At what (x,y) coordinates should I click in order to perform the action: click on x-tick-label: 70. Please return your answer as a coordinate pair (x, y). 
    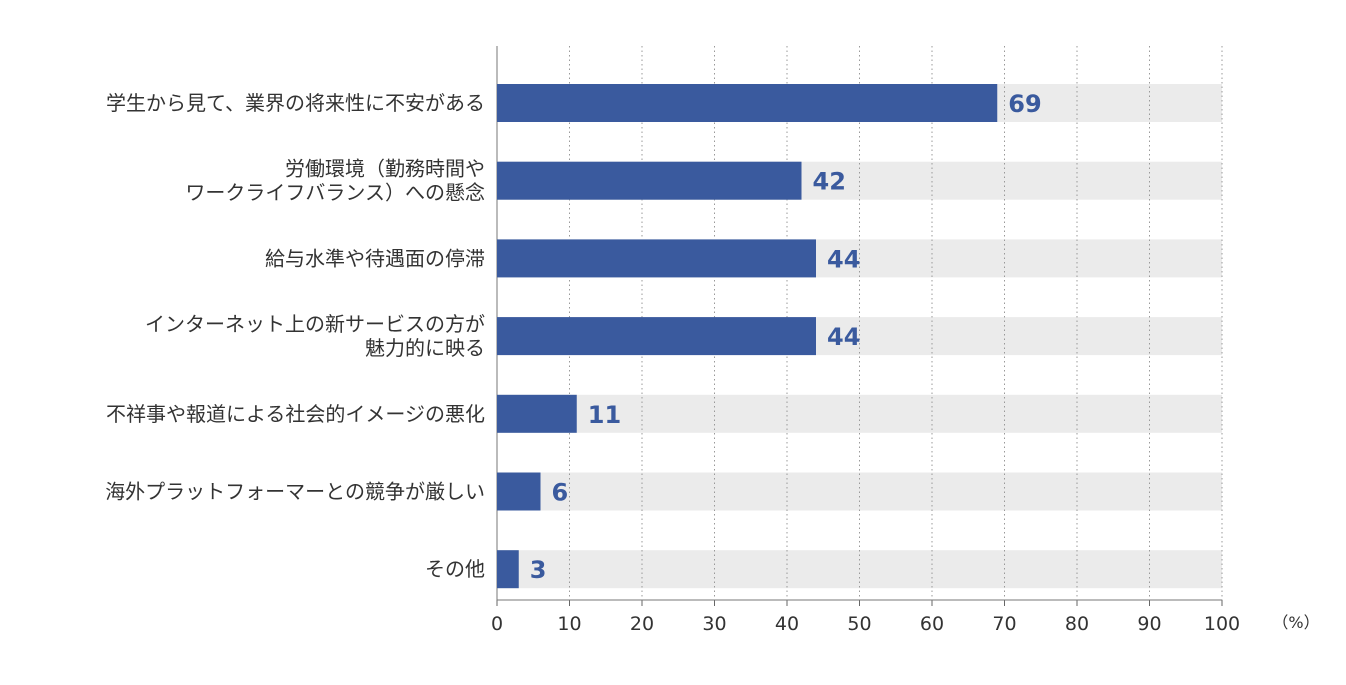
    Looking at the image, I should click on (1004, 624).